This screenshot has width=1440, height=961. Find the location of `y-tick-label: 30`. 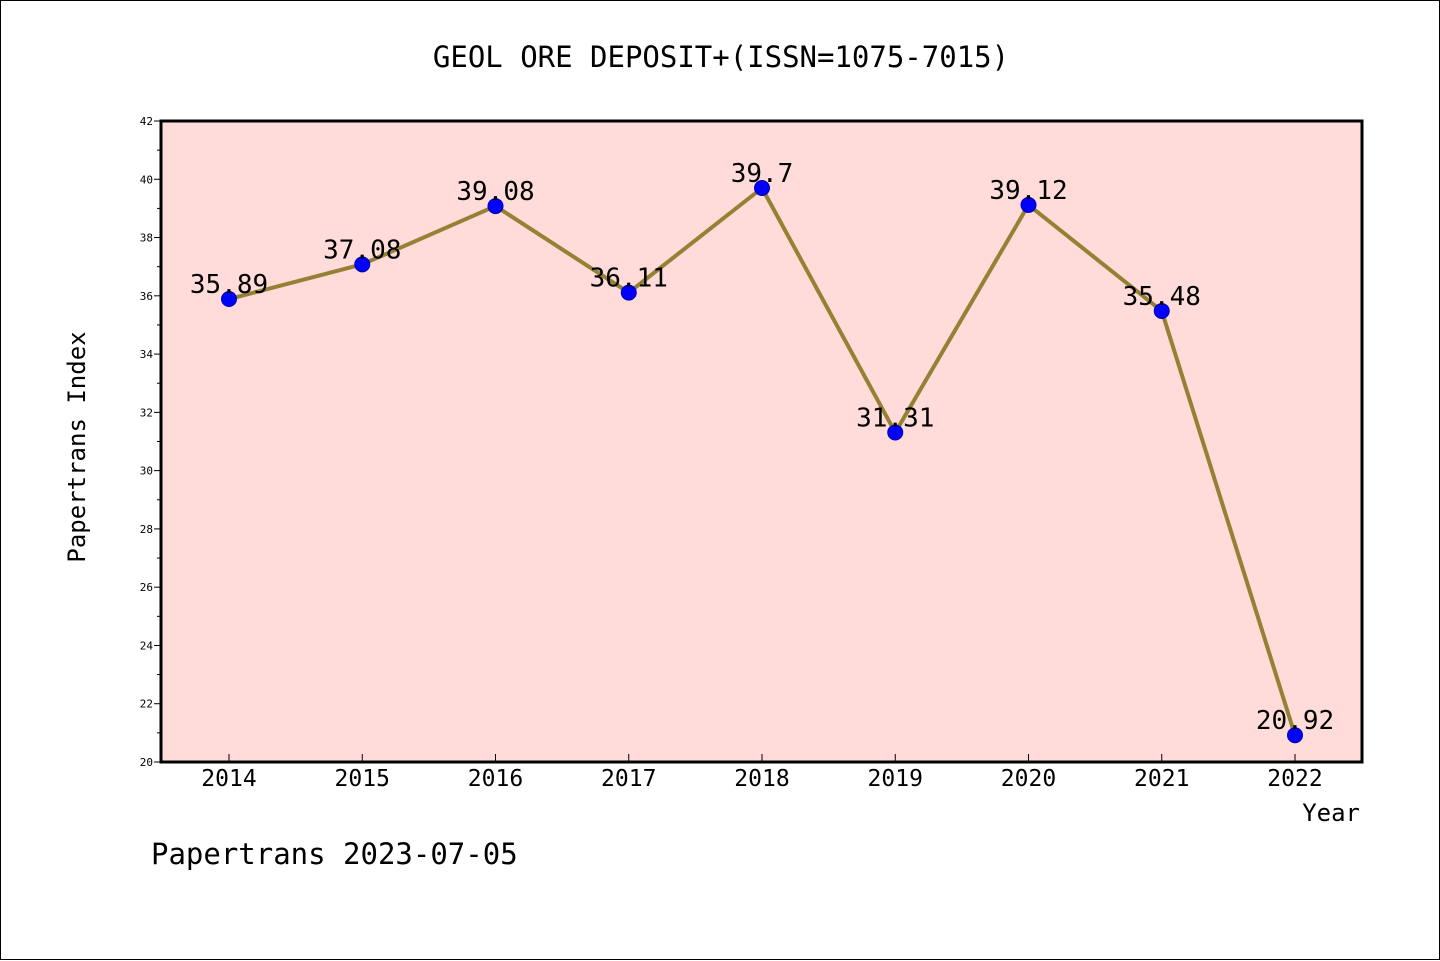

y-tick-label: 30 is located at coordinates (146, 471).